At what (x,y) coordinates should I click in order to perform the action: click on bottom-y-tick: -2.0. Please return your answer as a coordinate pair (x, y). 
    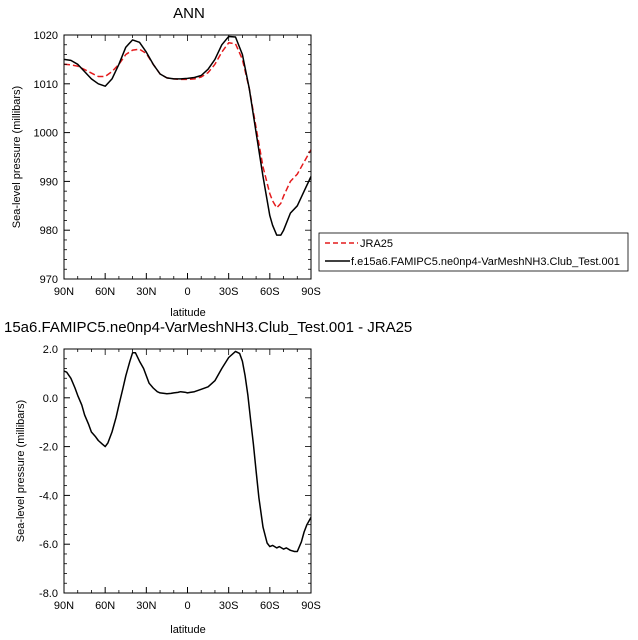
    Looking at the image, I should click on (54, 448).